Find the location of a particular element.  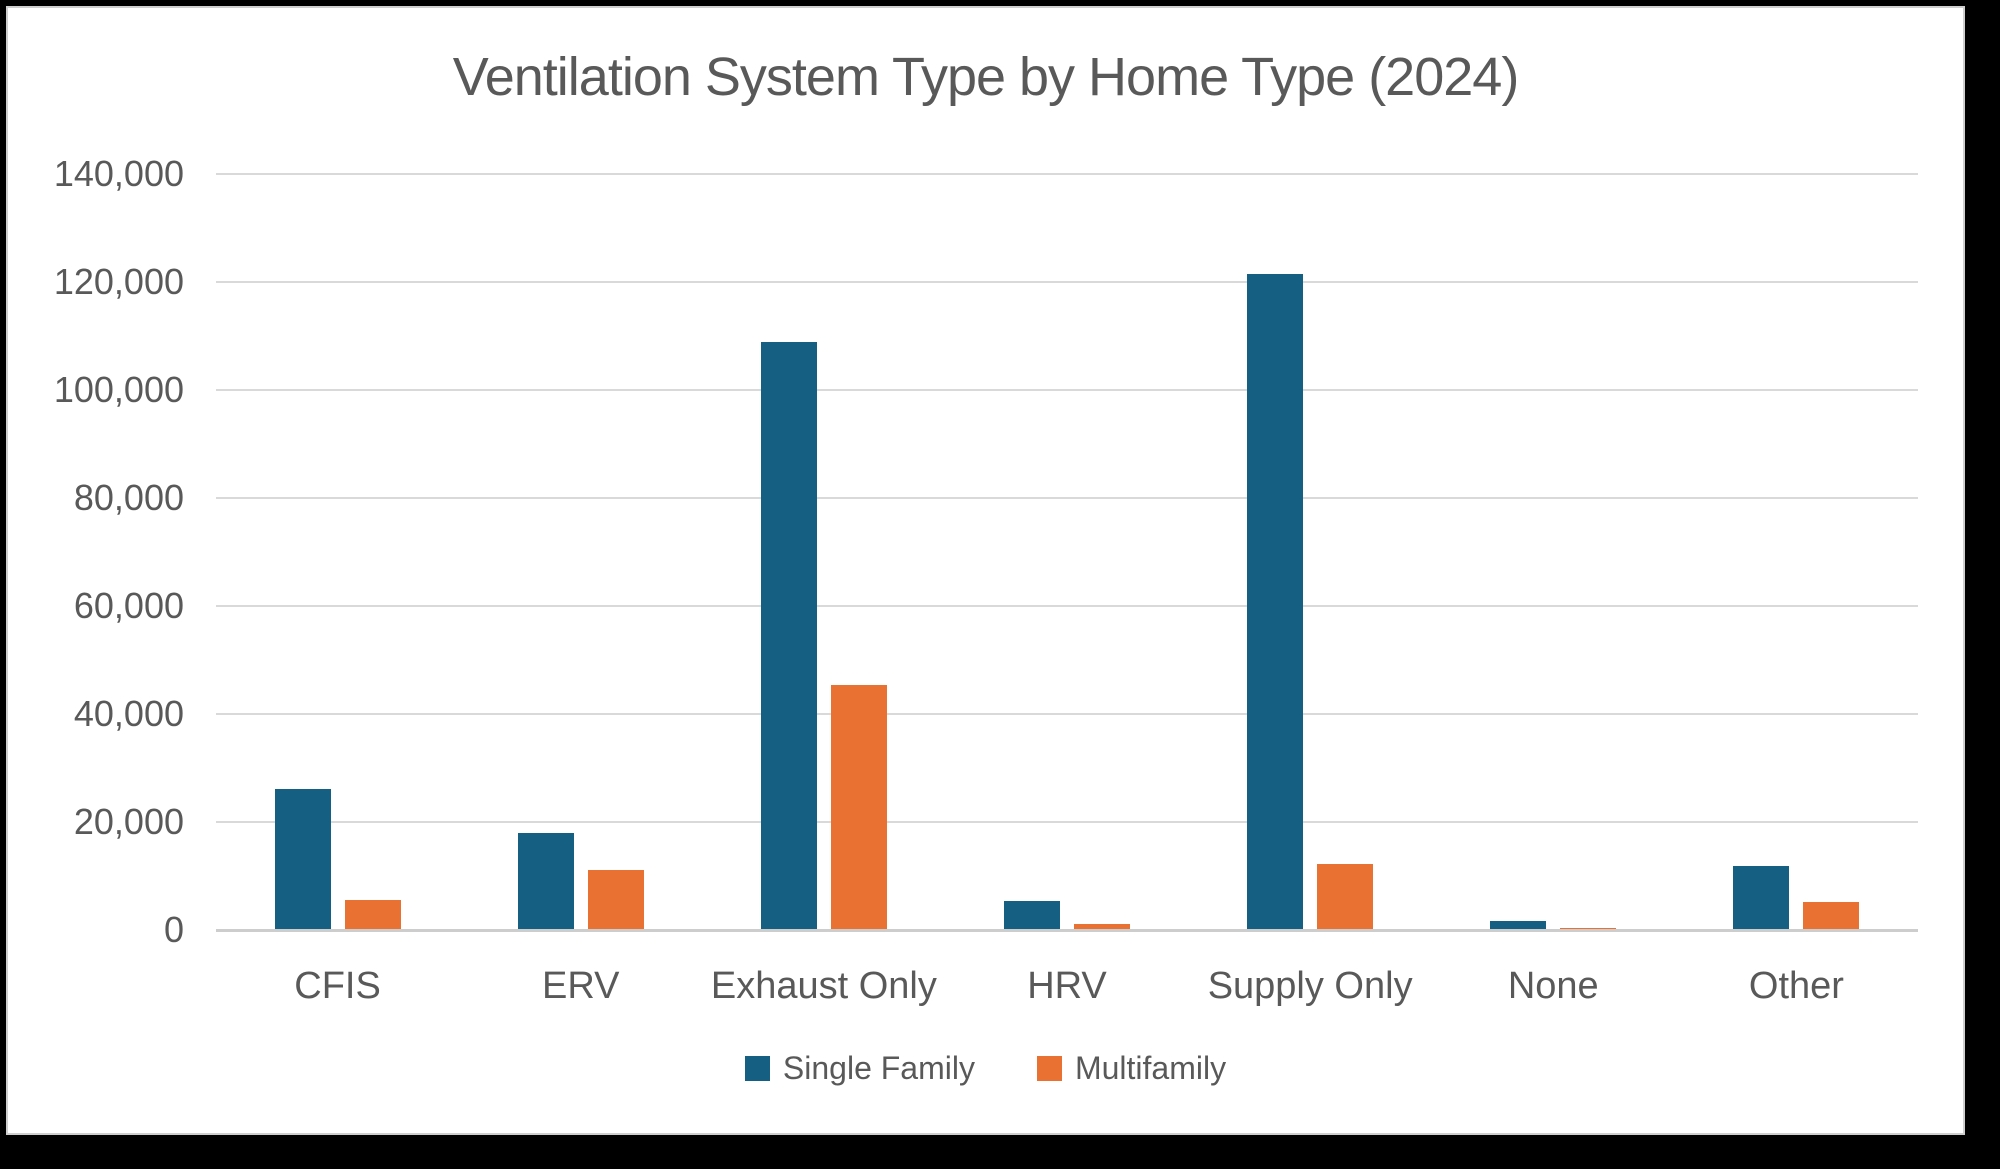

category-label: None is located at coordinates (1553, 986).